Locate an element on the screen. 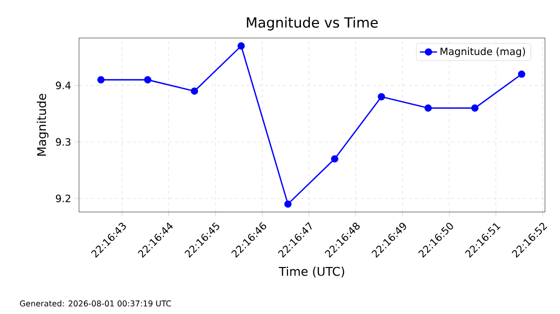 This screenshot has width=560, height=314. x-axis-title: Time (UTC) is located at coordinates (311, 272).